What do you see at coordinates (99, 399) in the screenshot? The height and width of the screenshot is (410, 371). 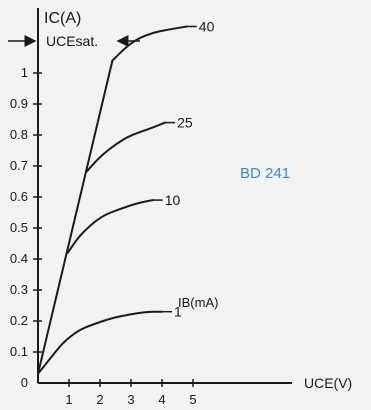 I see `x-tick-label: 2` at bounding box center [99, 399].